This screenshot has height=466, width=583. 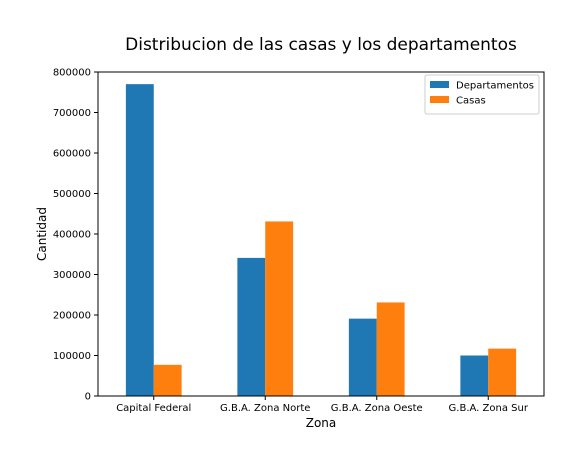 What do you see at coordinates (153, 408) in the screenshot?
I see `x-tick-label: Capital Federal` at bounding box center [153, 408].